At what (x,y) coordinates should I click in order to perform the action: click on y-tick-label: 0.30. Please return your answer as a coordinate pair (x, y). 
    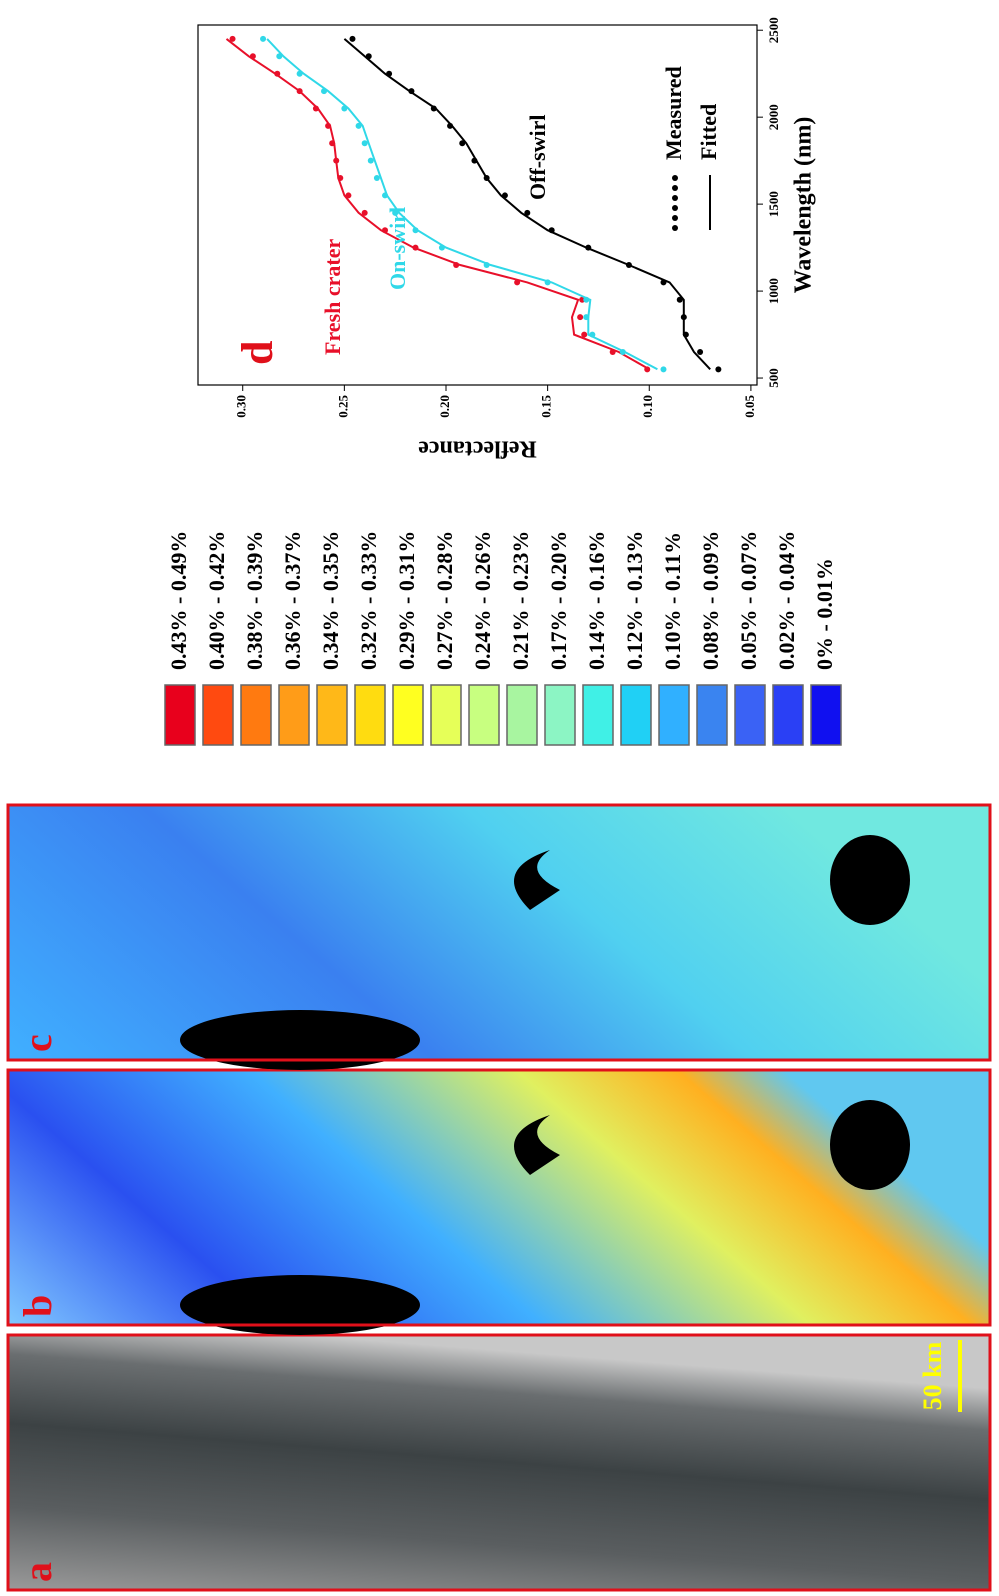
    Looking at the image, I should click on (241, 406).